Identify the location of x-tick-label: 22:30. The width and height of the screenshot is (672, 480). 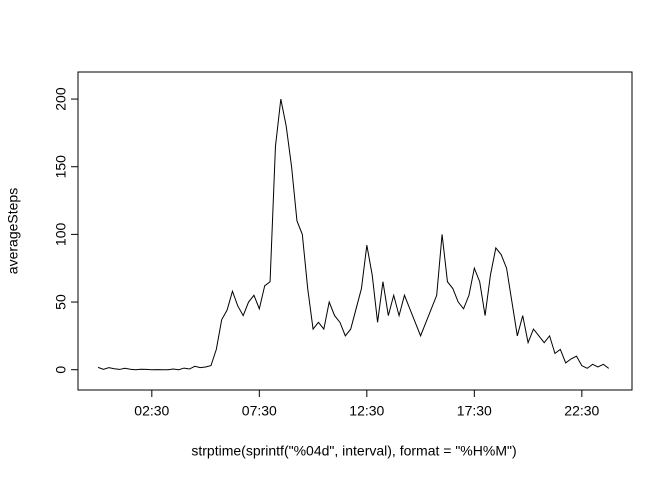
(581, 411).